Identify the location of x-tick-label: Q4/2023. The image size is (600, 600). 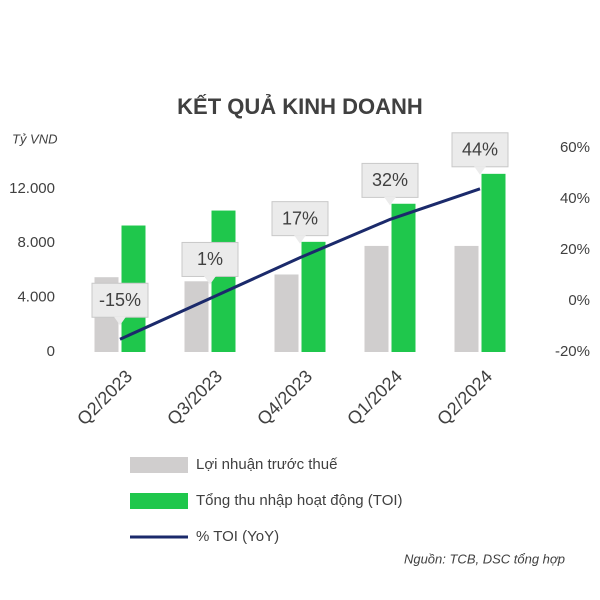
(284, 397).